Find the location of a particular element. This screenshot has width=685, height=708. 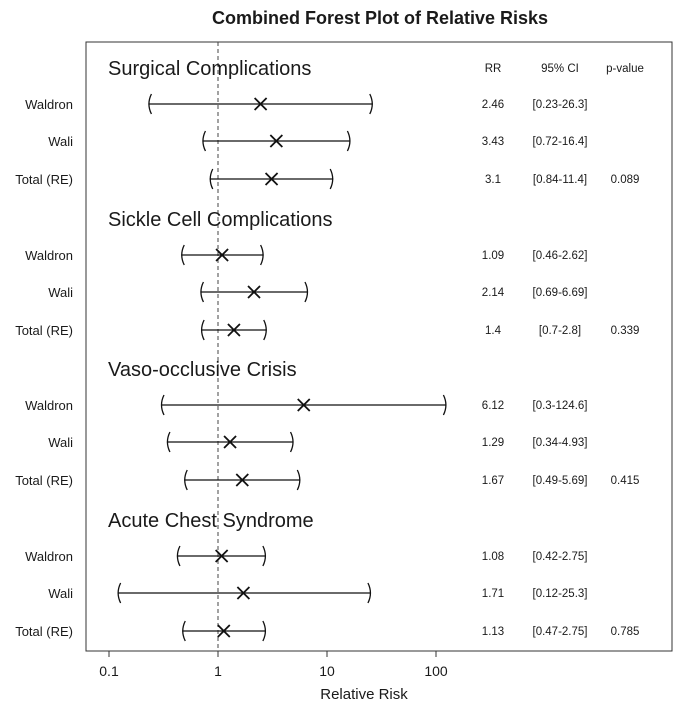

p-value: 0.339 is located at coordinates (625, 331).